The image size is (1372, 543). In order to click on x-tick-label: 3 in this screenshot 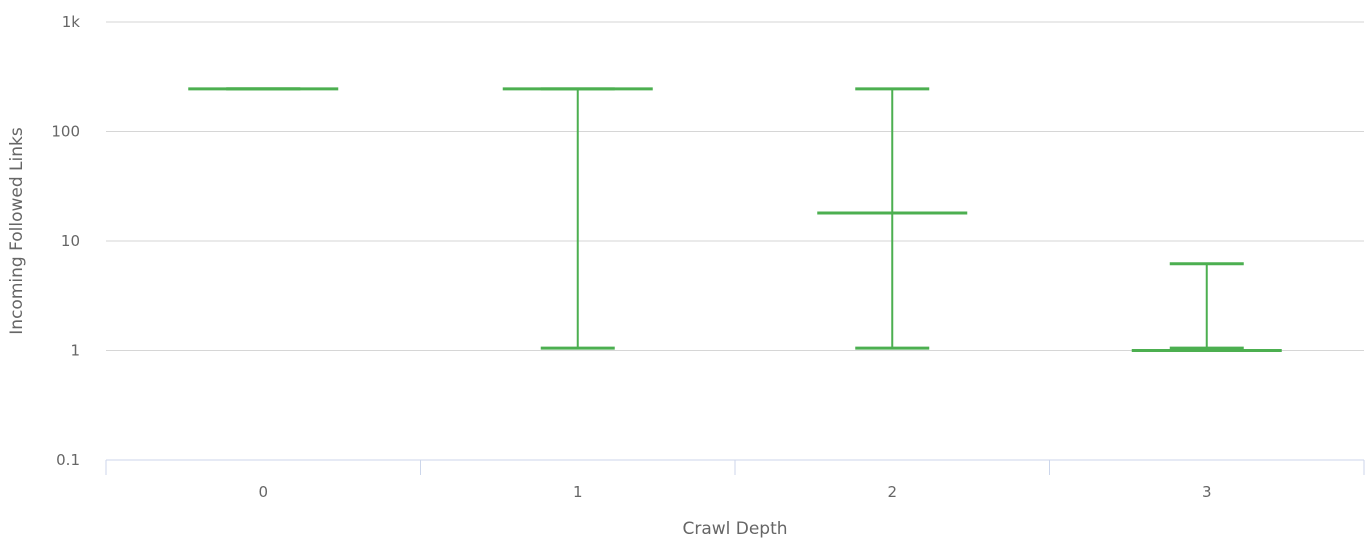, I will do `click(1207, 492)`.